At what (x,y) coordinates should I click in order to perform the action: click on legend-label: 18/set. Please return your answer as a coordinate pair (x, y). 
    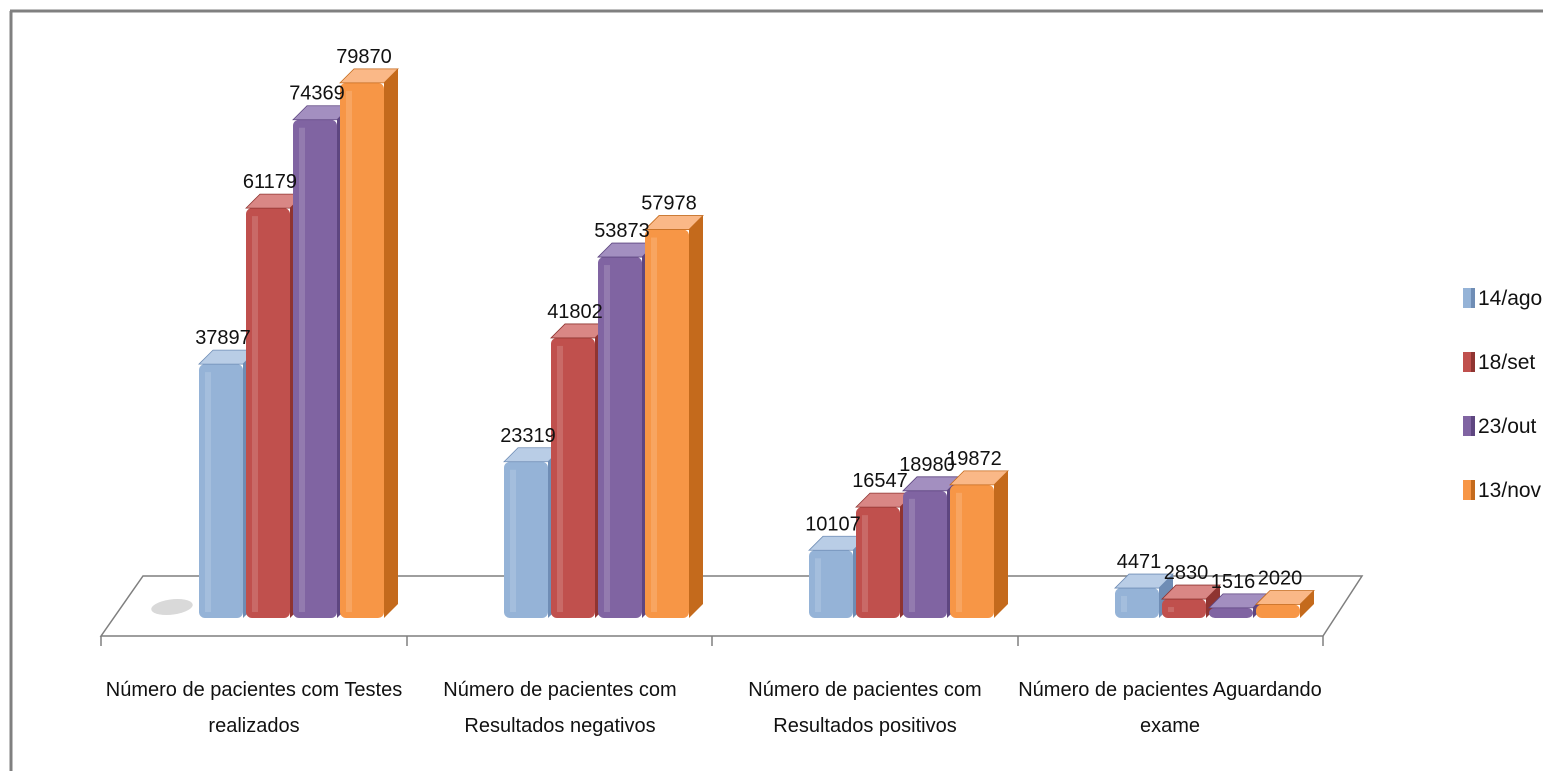
    Looking at the image, I should click on (1506, 362).